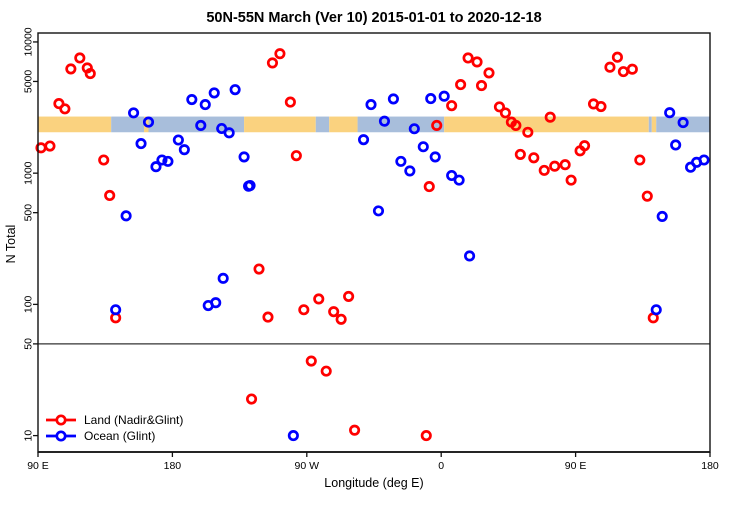  Describe the element at coordinates (119, 436) in the screenshot. I see `legend-ocean-label: Ocean (Glint)` at that location.